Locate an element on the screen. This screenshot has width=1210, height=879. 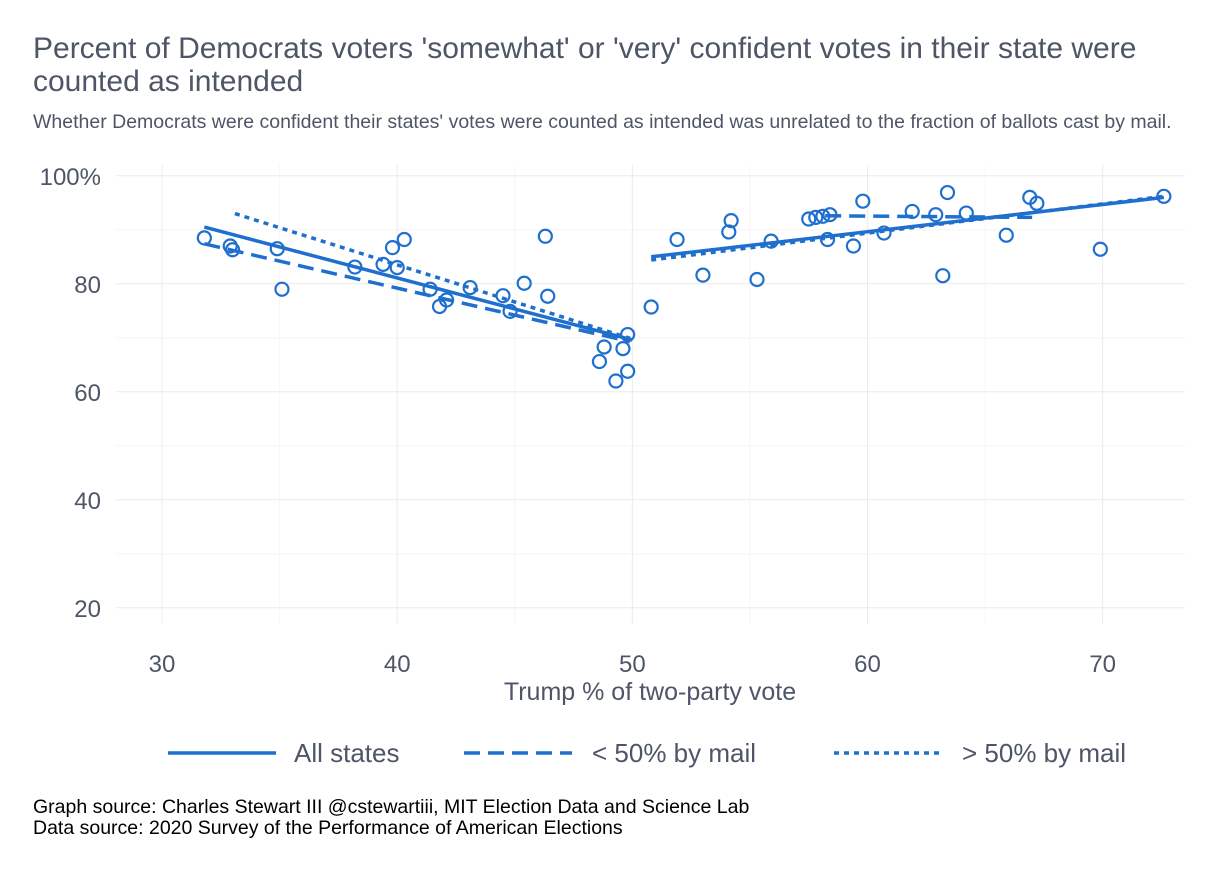
x-tick-label: 30 is located at coordinates (162, 664).